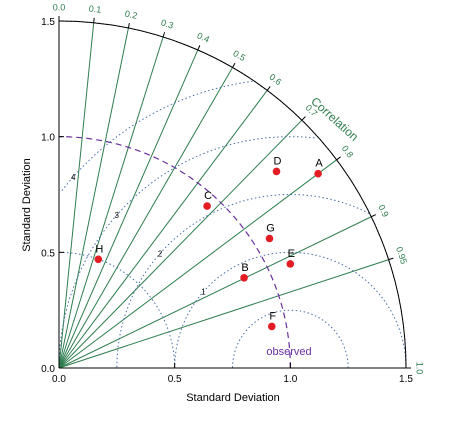 The width and height of the screenshot is (450, 423). Describe the element at coordinates (383, 211) in the screenshot. I see `correlation-tick-label: 0.9` at that location.